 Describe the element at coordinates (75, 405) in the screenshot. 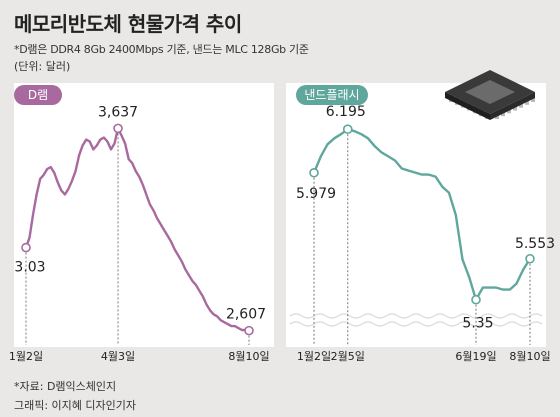

I see `credit-note: 그래픽: 이지혜 디자인기자` at that location.